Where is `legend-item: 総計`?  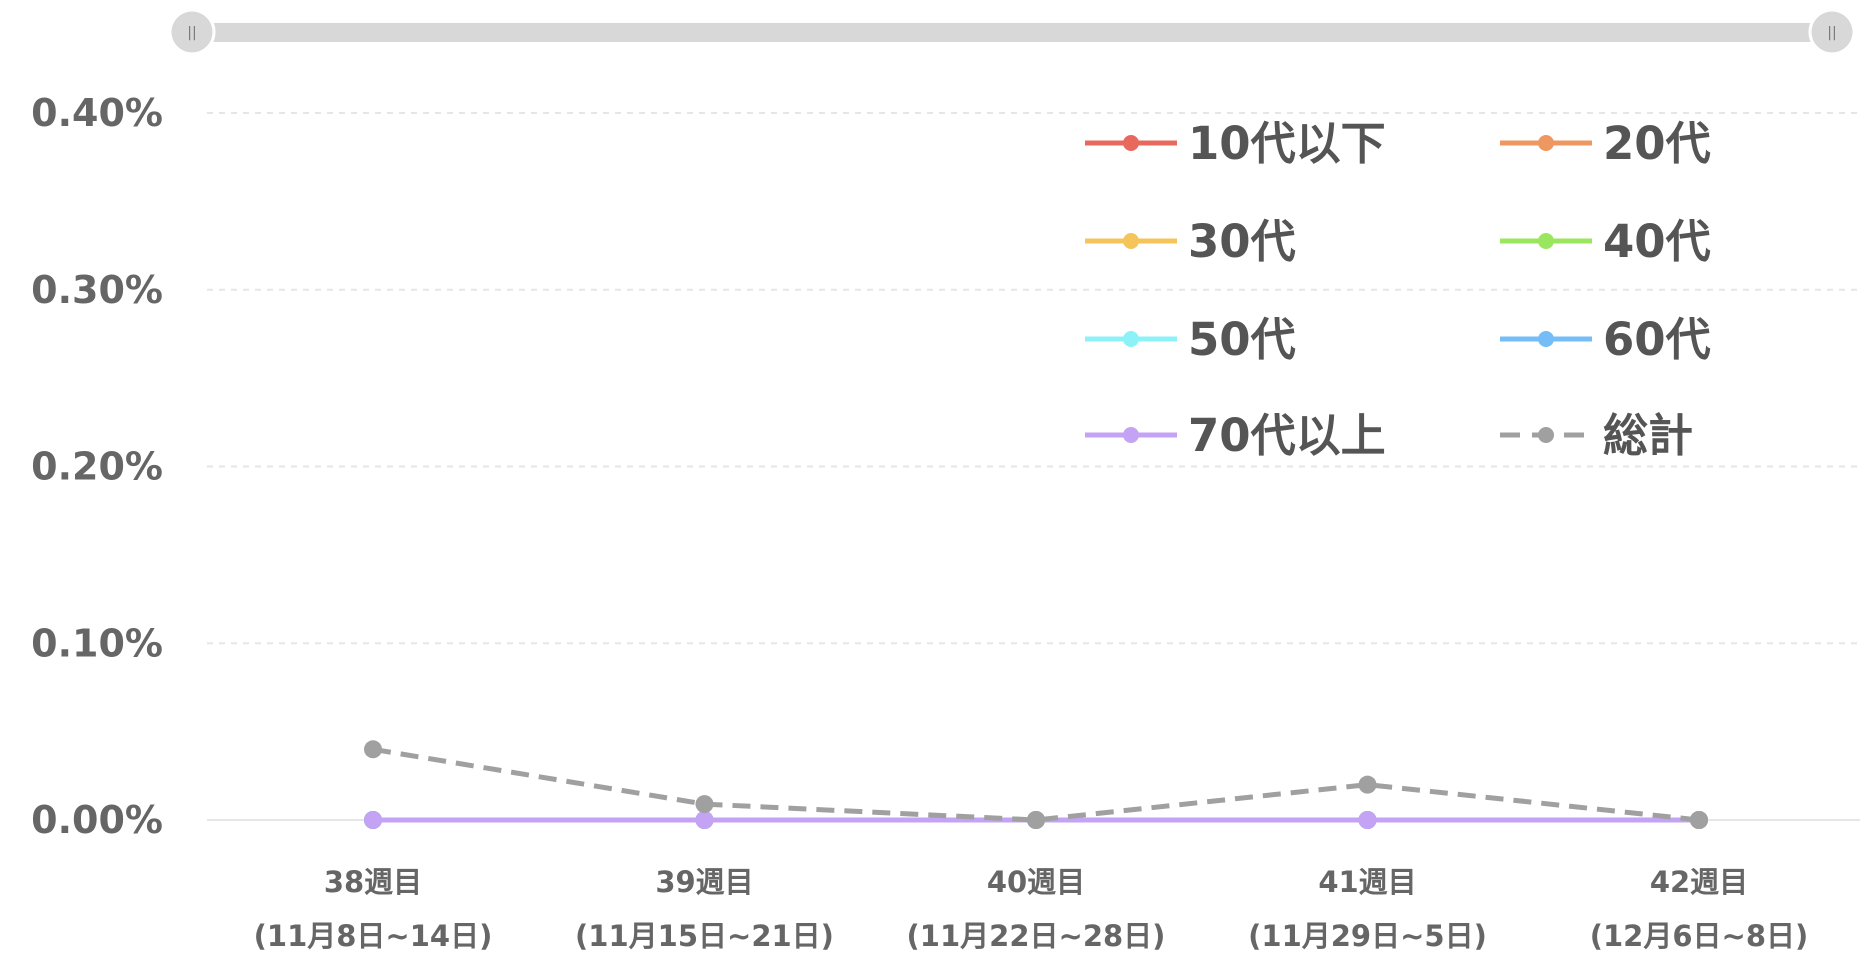
legend-item: 総計 is located at coordinates (1596, 435).